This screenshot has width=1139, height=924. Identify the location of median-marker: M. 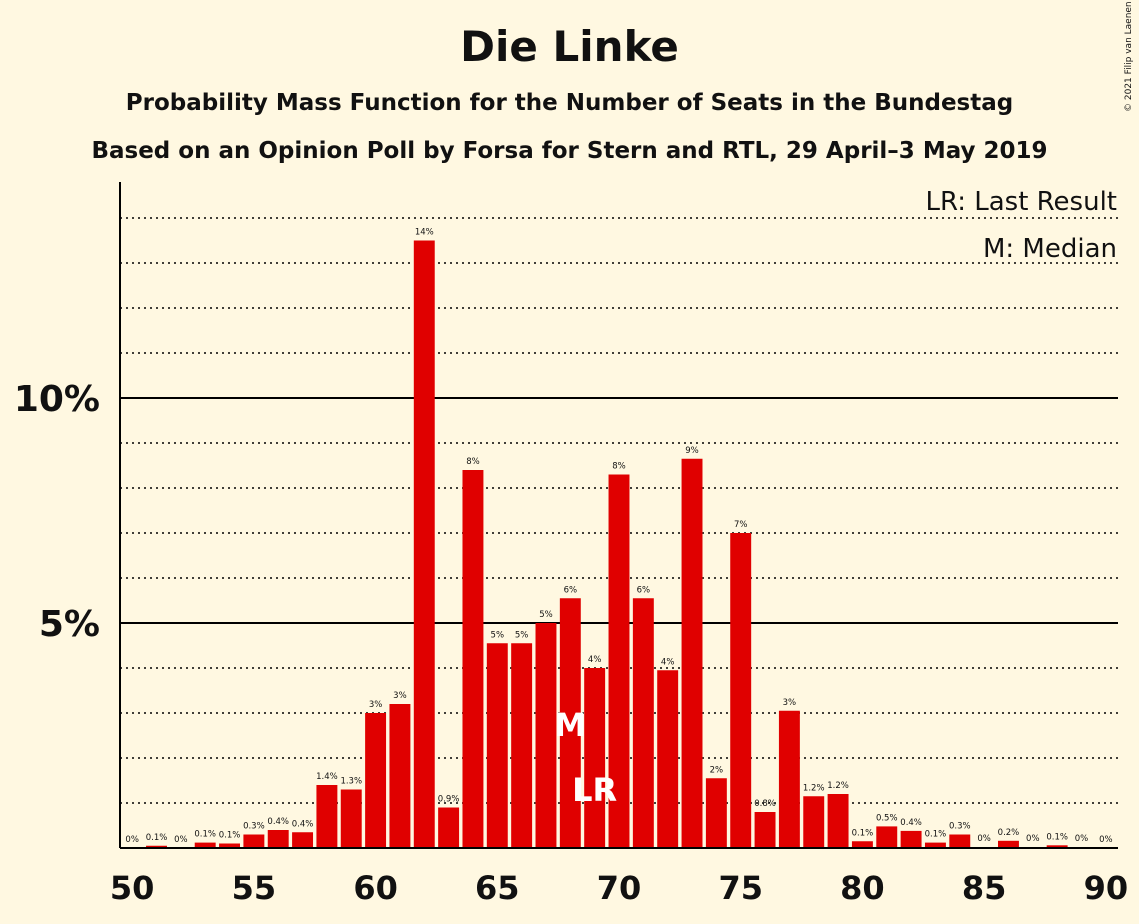
(570, 725).